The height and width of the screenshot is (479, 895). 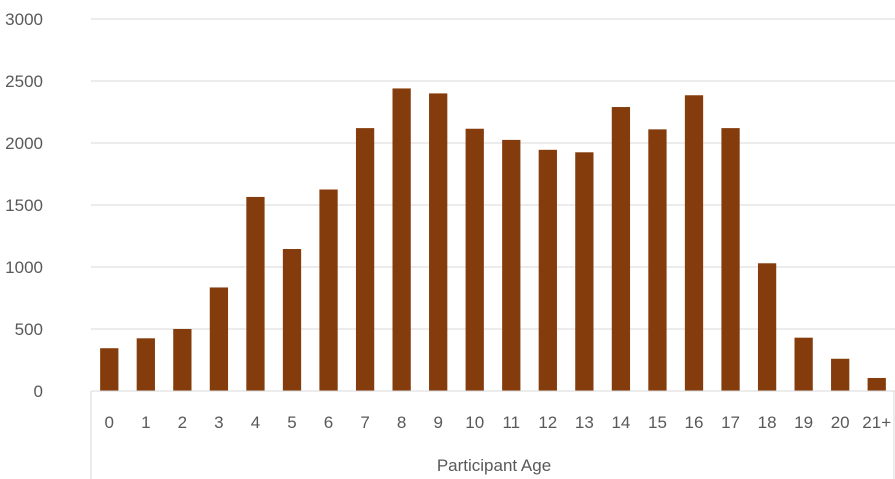 I want to click on x-tick-label: 20, so click(x=840, y=422).